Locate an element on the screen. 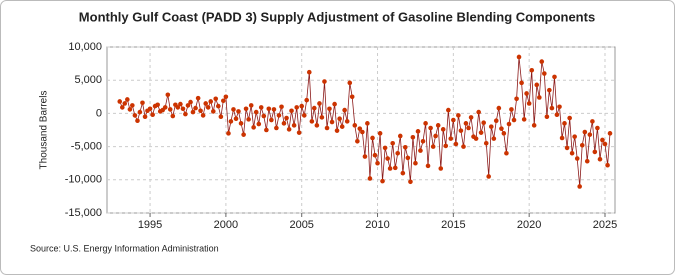  y-tick-label: -5,000 is located at coordinates (86, 147).